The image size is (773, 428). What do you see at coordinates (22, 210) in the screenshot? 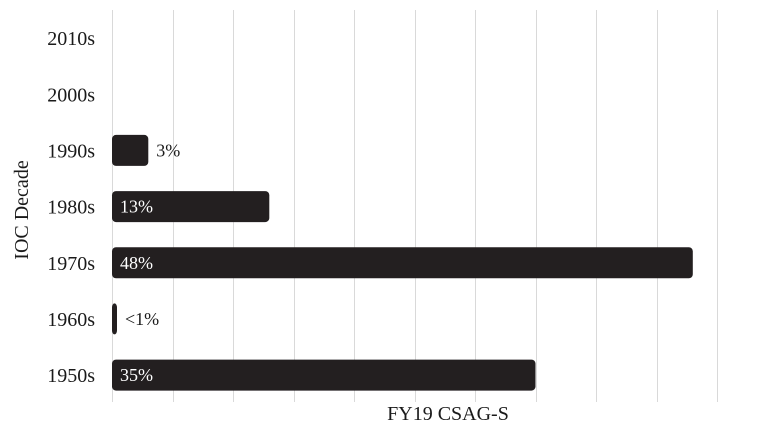
I see `y-axis-title: IOC Decade` at bounding box center [22, 210].